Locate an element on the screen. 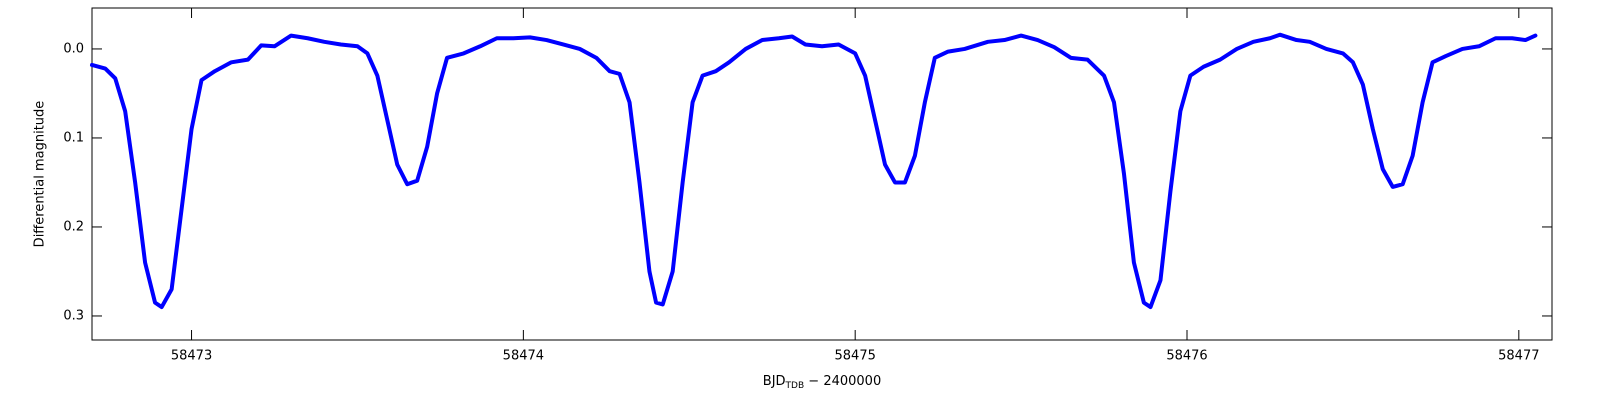 This screenshot has width=1600, height=400. x-tick-label: 58476 is located at coordinates (1186, 356).